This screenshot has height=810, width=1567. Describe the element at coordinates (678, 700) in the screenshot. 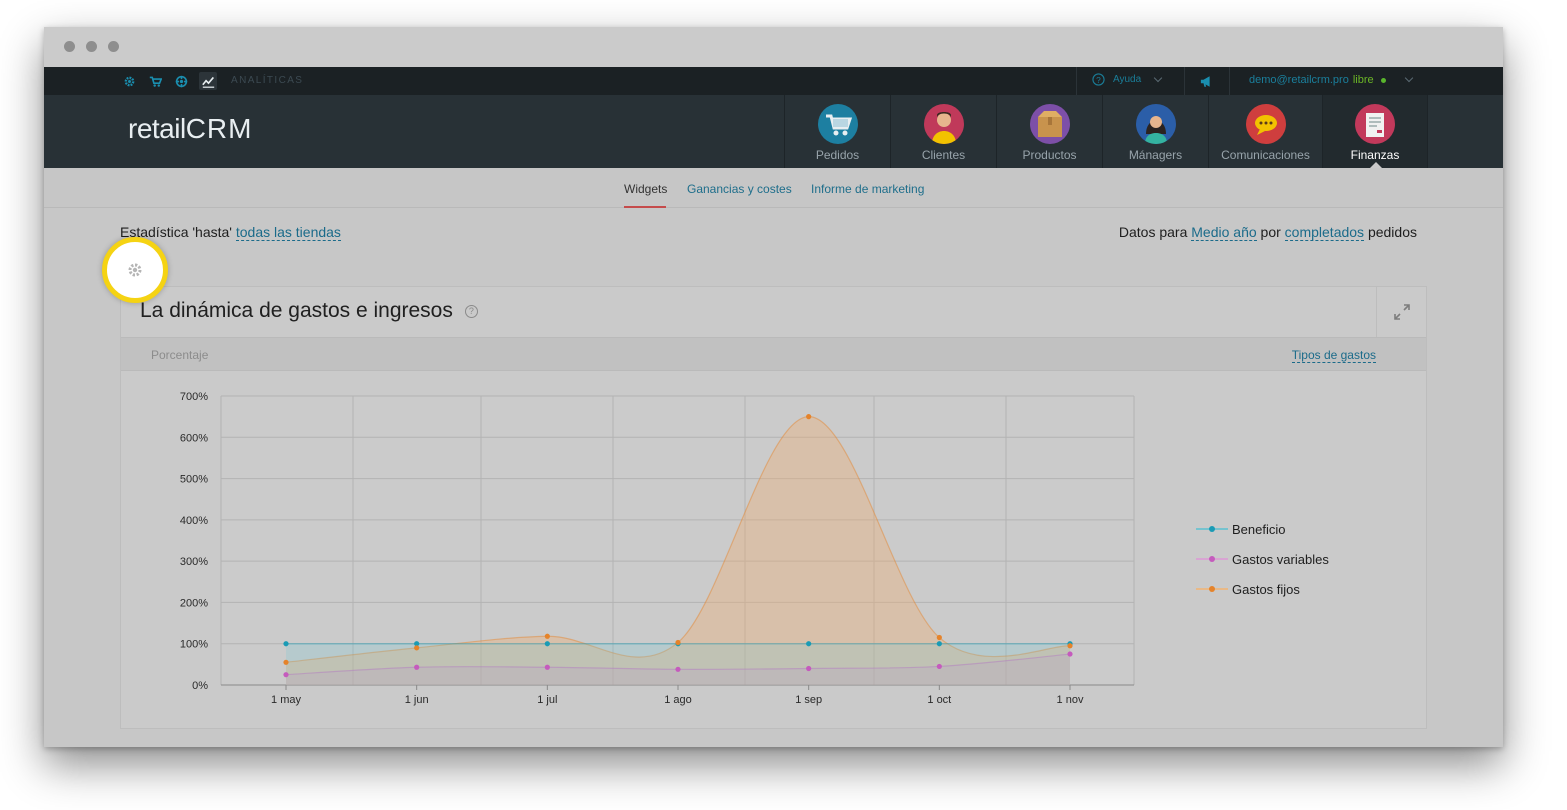

I see `x-tick-label: 1 ago` at that location.